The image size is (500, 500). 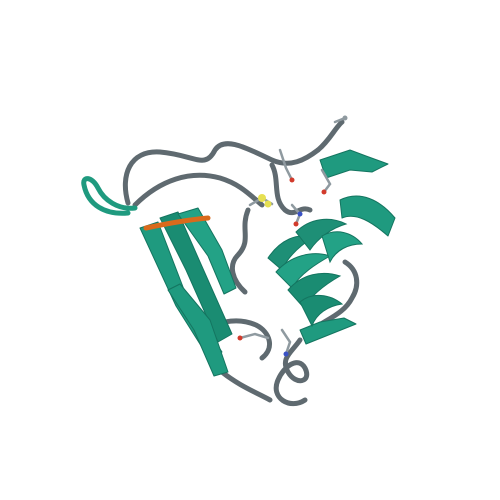 I want to click on coil-bottom-tail, so click(x=246, y=386).